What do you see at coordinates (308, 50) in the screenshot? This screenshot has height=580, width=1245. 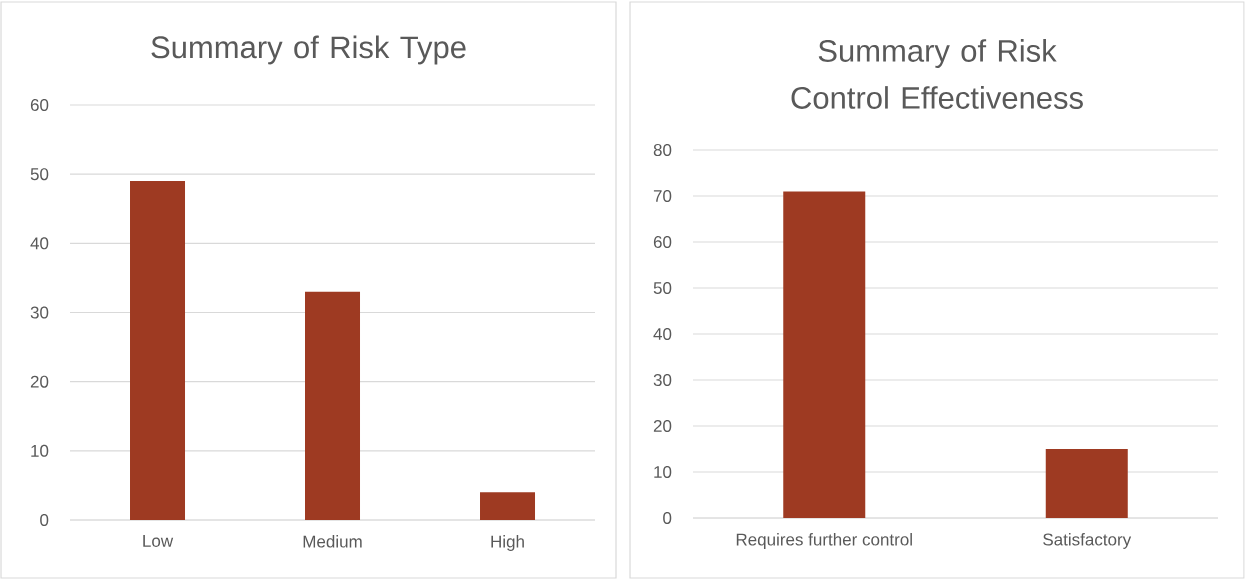 I see `chart-title: Summary of Risk Type` at bounding box center [308, 50].